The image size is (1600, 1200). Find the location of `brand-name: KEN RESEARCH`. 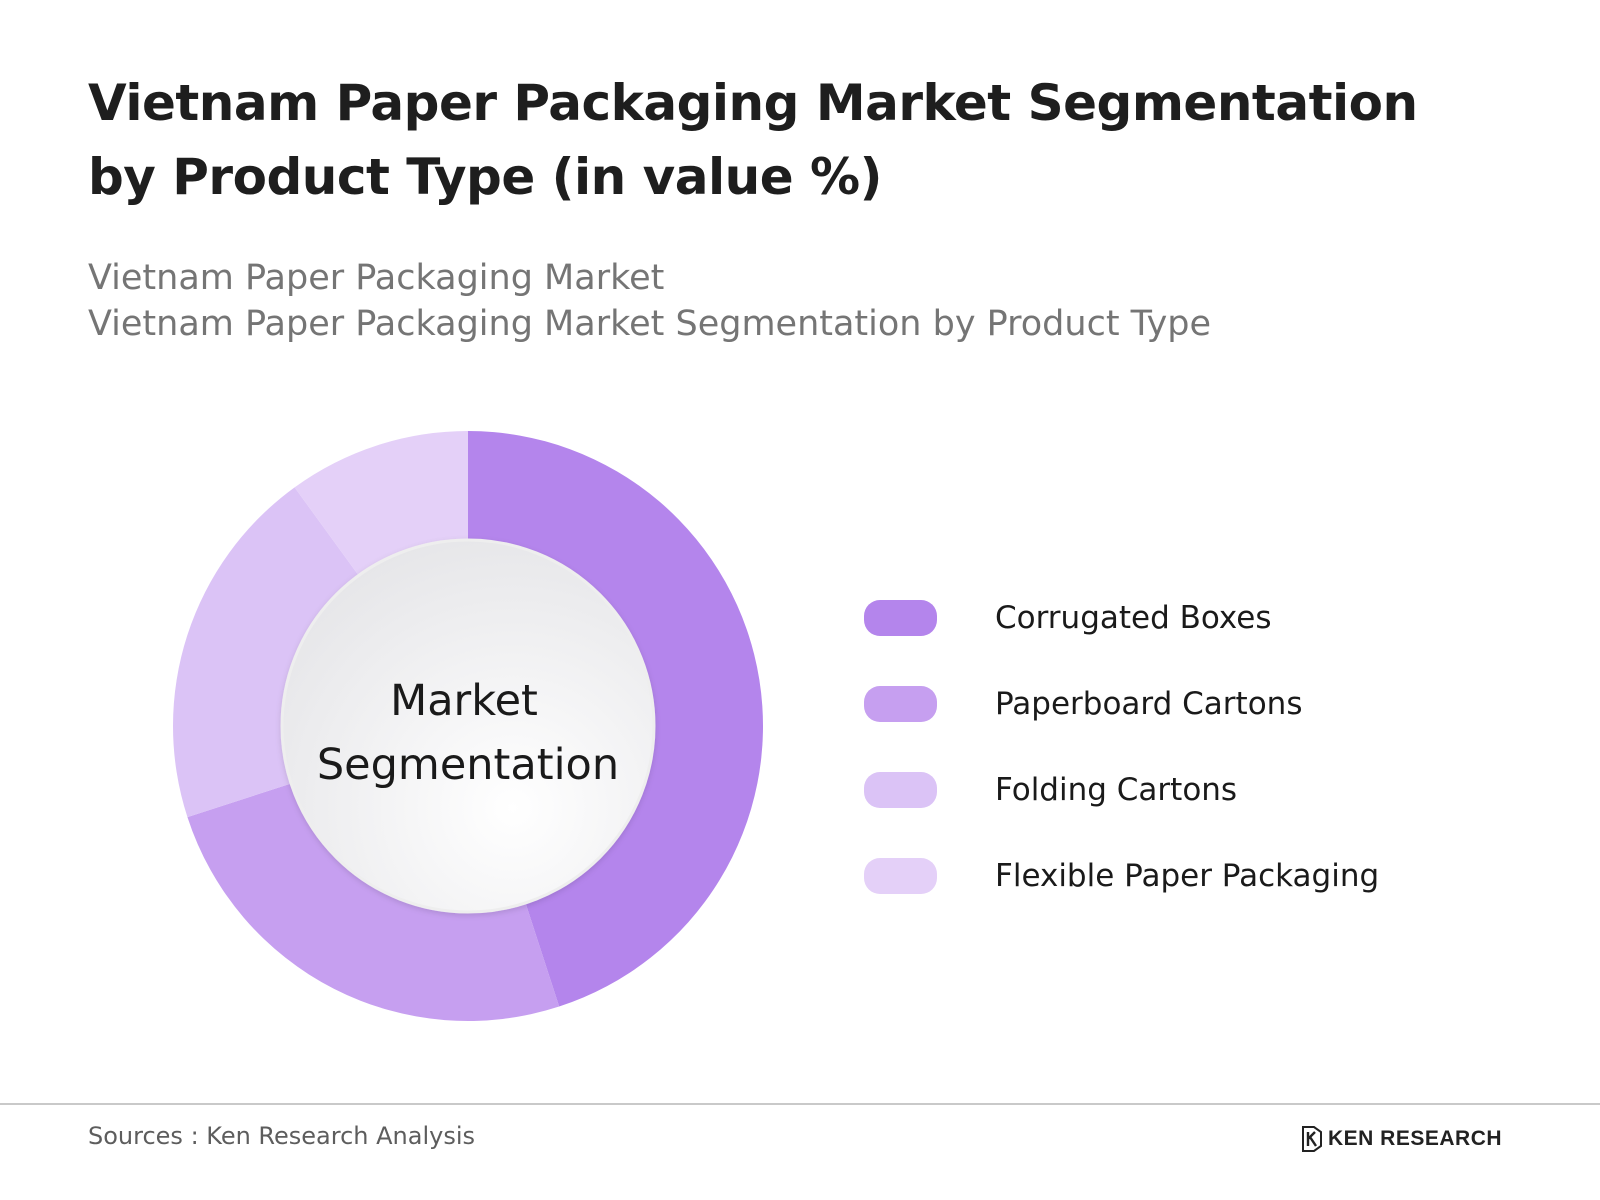

brand-name: KEN RESEARCH is located at coordinates (1415, 1138).